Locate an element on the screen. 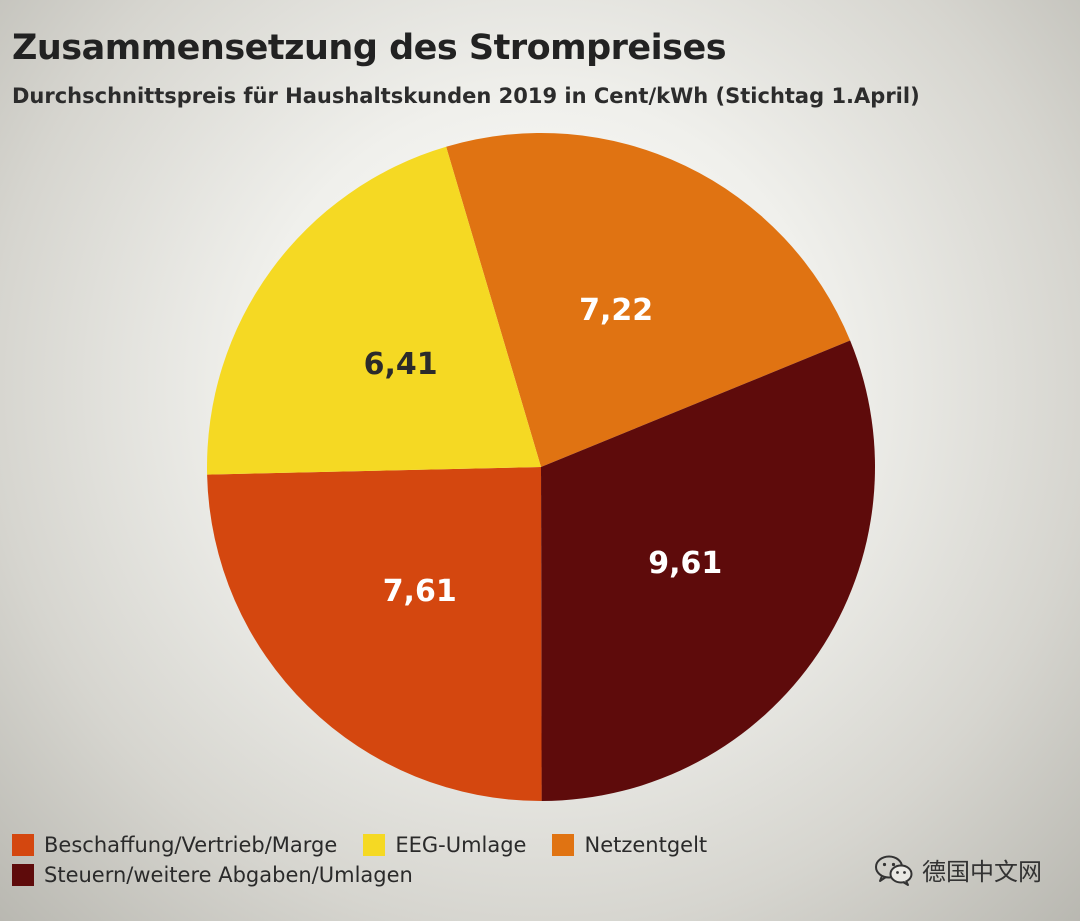 Image resolution: width=1080 pixels, height=921 pixels. legend-item-beschaffung: Beschaffung/Vertrieb/Marge is located at coordinates (174, 845).